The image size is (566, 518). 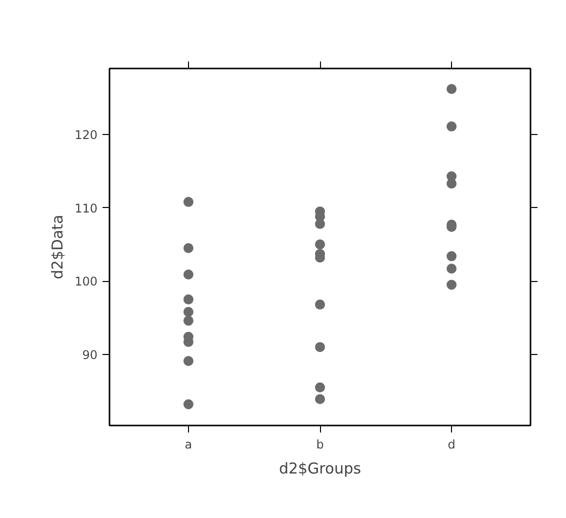 I want to click on x-tick-label: d, so click(x=452, y=445).